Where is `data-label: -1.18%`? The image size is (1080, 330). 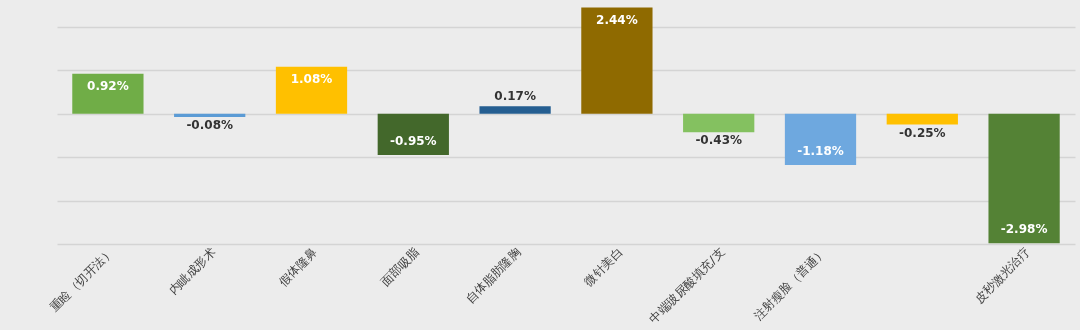
data-label: -1.18% is located at coordinates (820, 150).